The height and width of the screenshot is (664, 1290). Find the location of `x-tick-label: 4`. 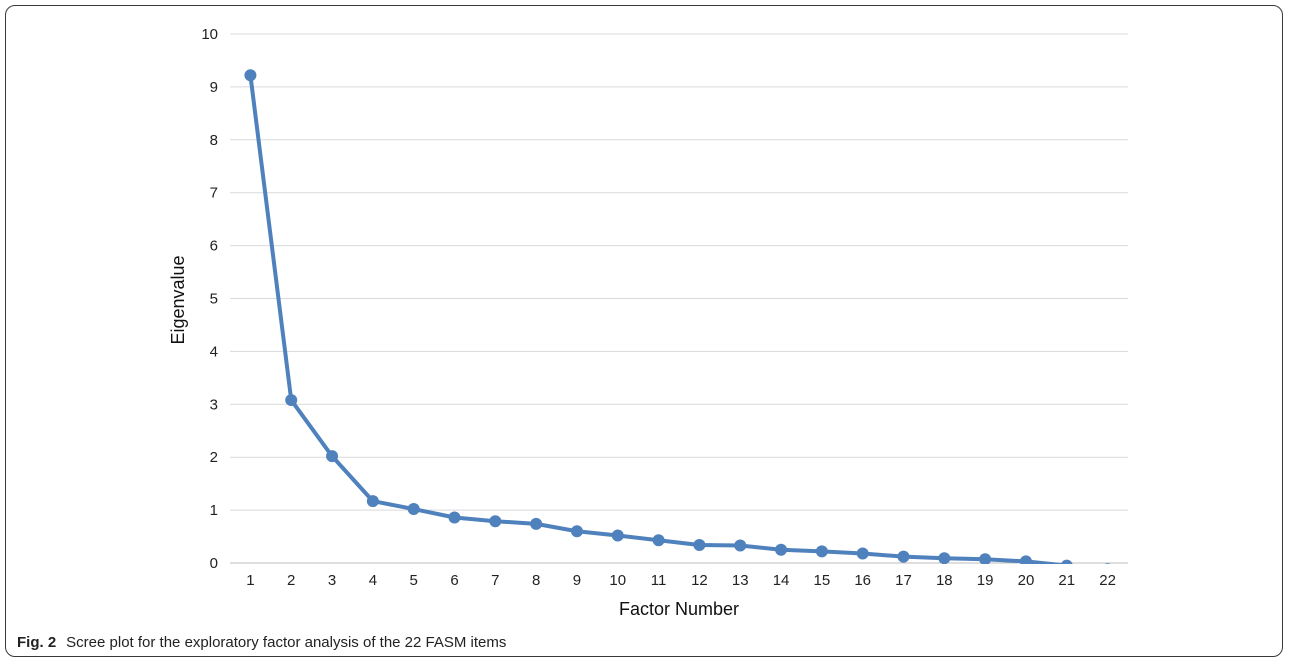

x-tick-label: 4 is located at coordinates (373, 580).